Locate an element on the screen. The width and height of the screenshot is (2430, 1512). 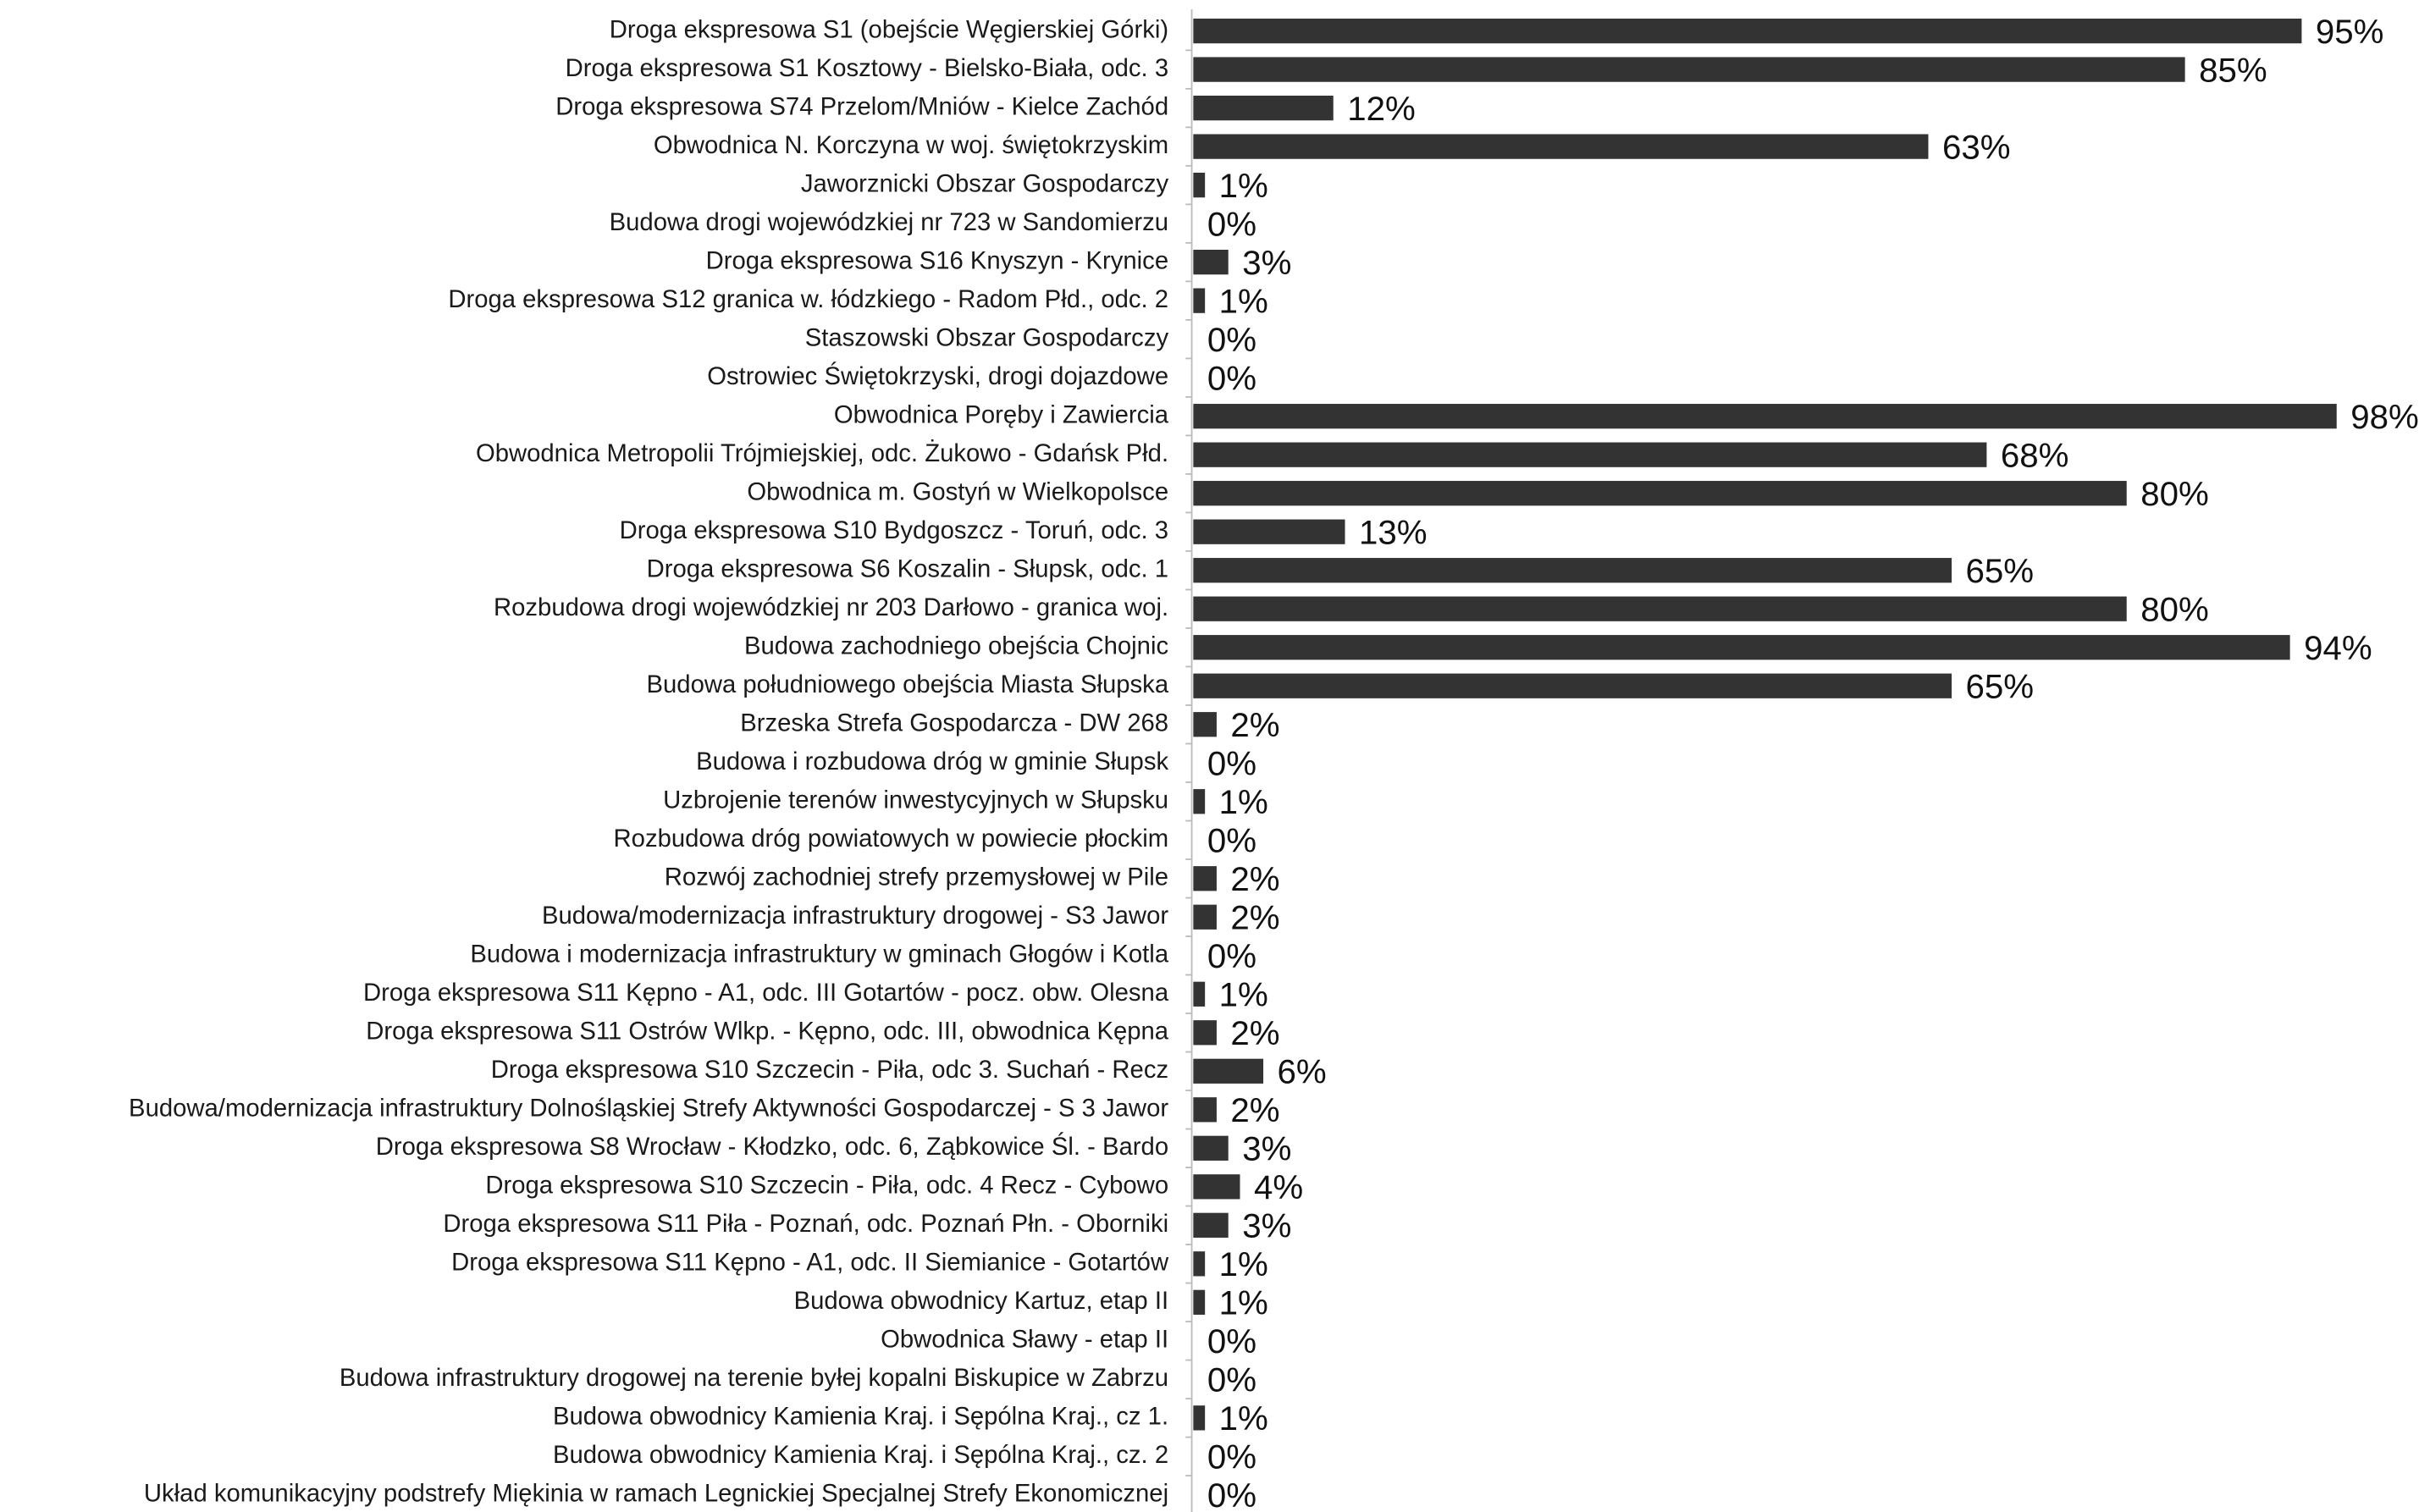
value-label: 68% is located at coordinates (2035, 455).